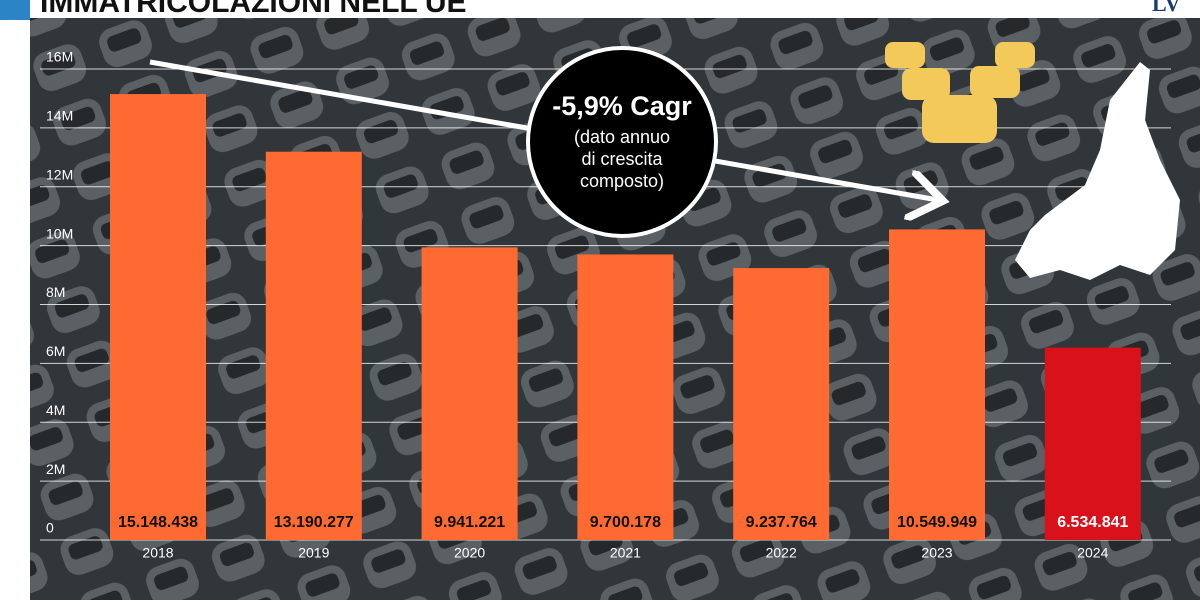 Image resolution: width=1200 pixels, height=600 pixels. Describe the element at coordinates (50, 528) in the screenshot. I see `y-tick-label: 0` at that location.